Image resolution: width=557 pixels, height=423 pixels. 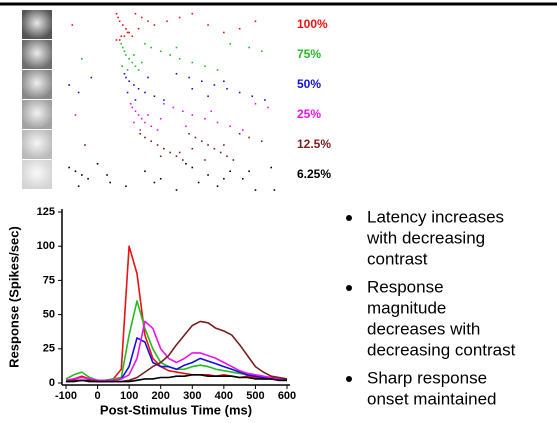 I want to click on x-tick-label: 100, so click(x=129, y=396).